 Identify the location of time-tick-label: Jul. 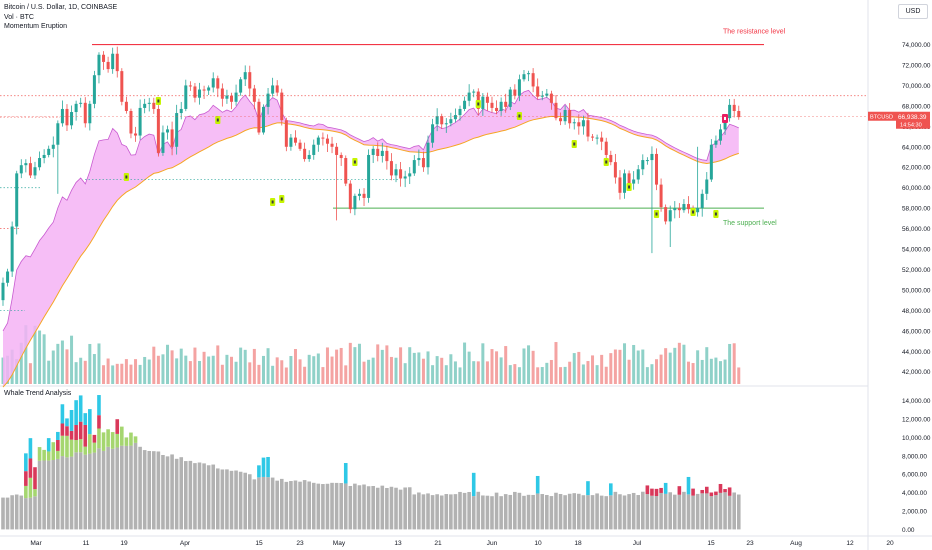
(637, 543).